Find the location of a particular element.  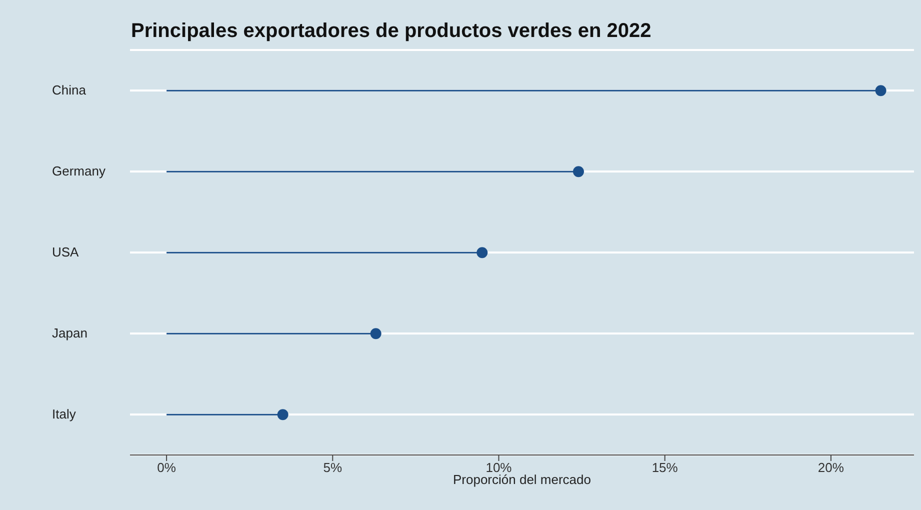

y-tick-label: Japan is located at coordinates (70, 333).